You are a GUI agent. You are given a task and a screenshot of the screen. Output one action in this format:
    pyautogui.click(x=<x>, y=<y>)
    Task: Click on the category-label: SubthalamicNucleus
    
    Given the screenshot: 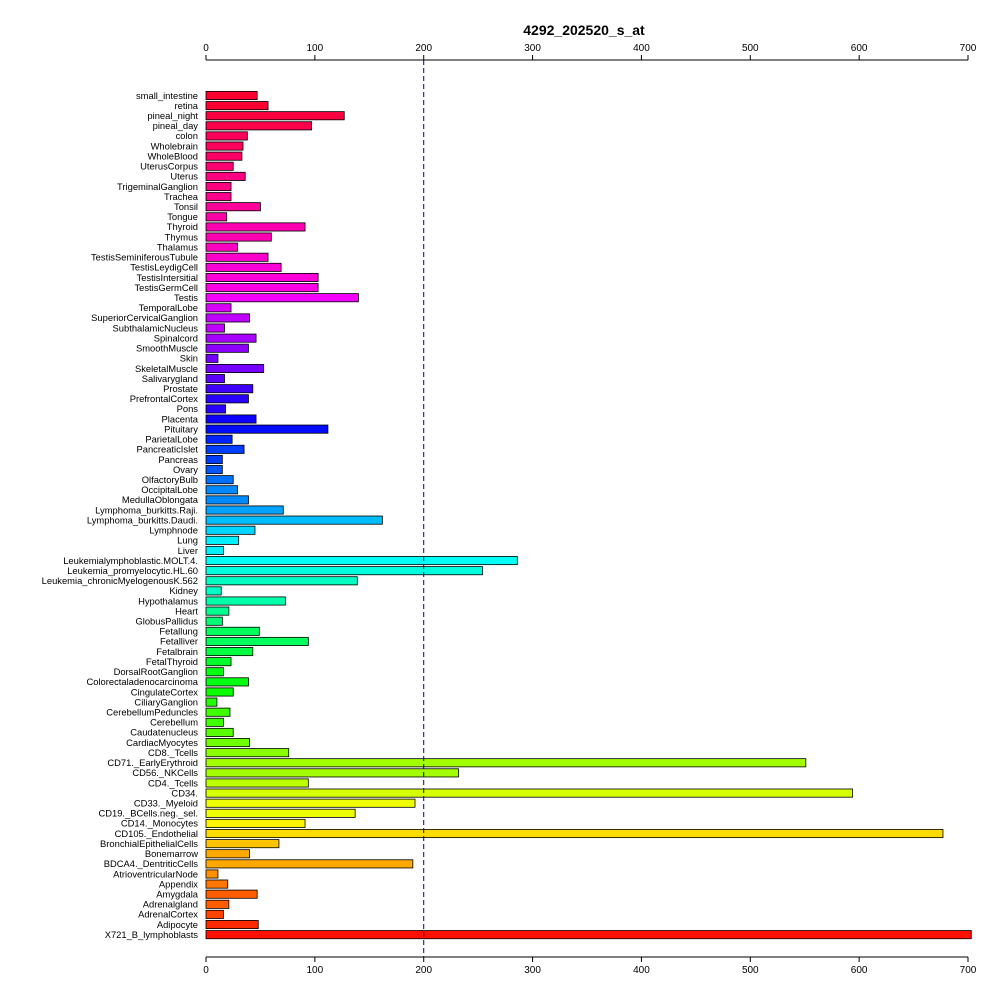 What is the action you would take?
    pyautogui.click(x=156, y=327)
    